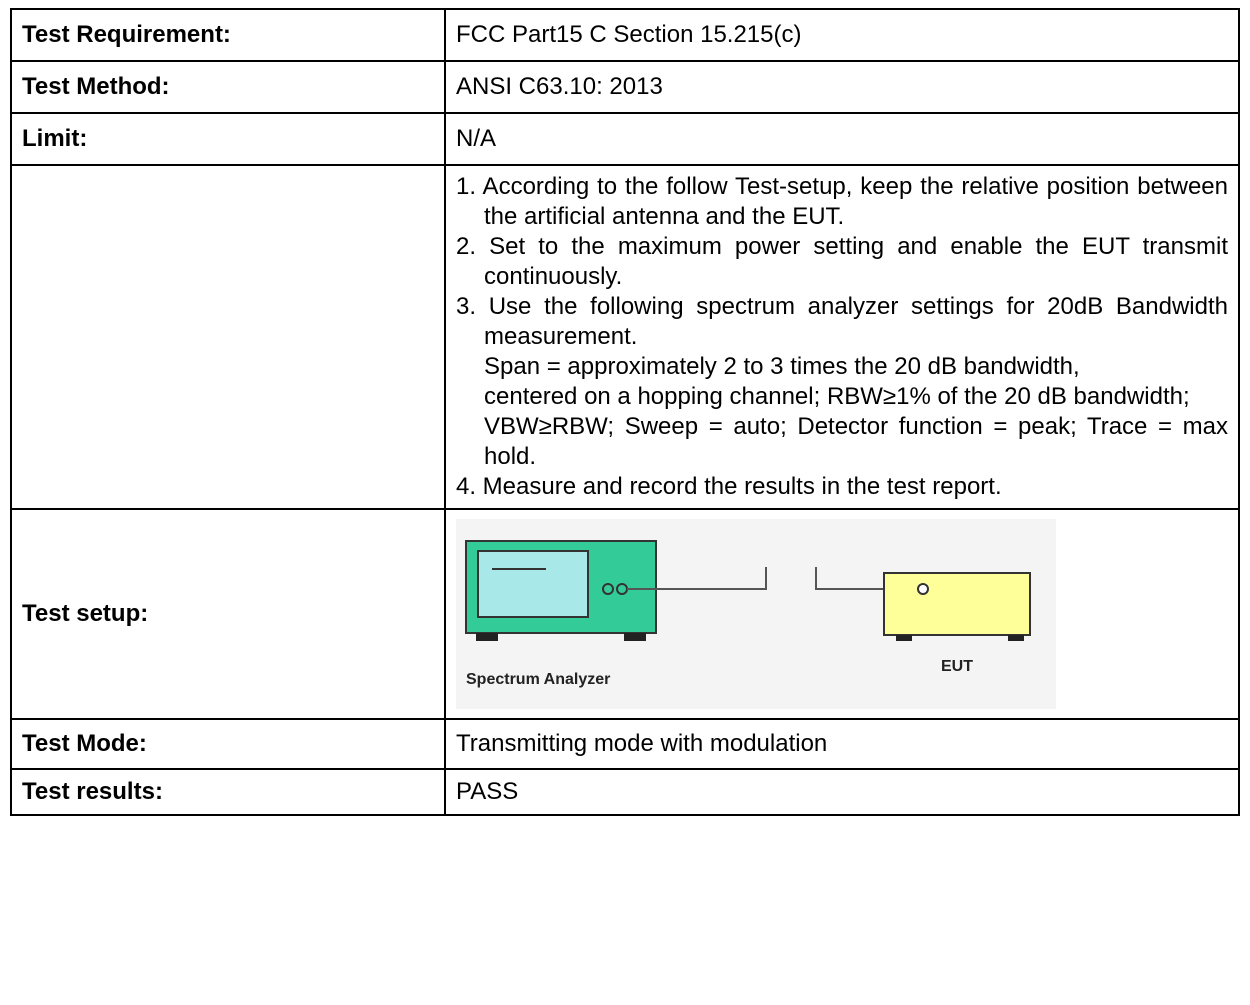  What do you see at coordinates (228, 744) in the screenshot?
I see `label: Test Mode:` at bounding box center [228, 744].